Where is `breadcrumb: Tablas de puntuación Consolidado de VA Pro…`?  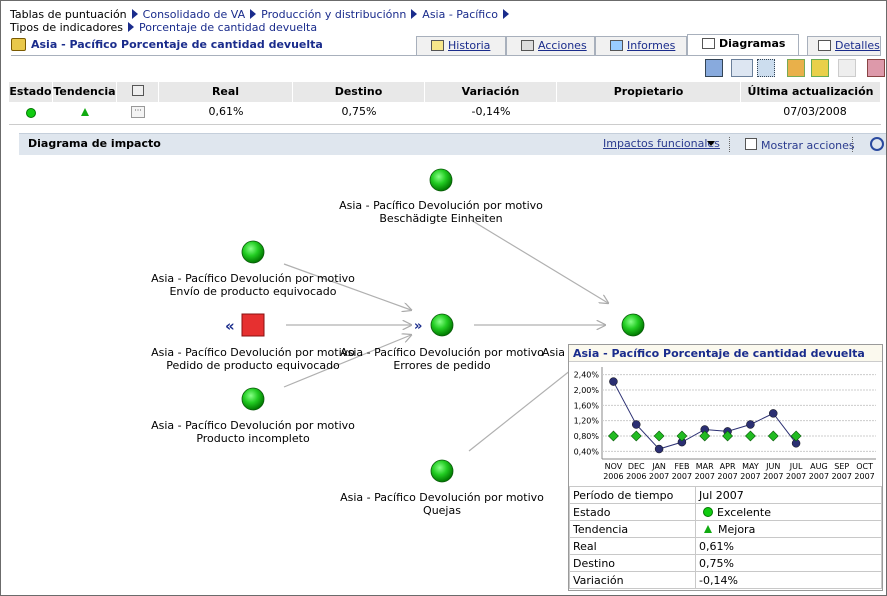
breadcrumb: Tablas de puntuación Consolidado de VA Pro… is located at coordinates (262, 14).